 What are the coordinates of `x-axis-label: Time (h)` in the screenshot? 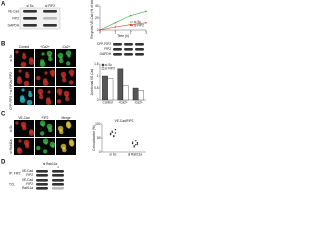 It's located at (123, 36).